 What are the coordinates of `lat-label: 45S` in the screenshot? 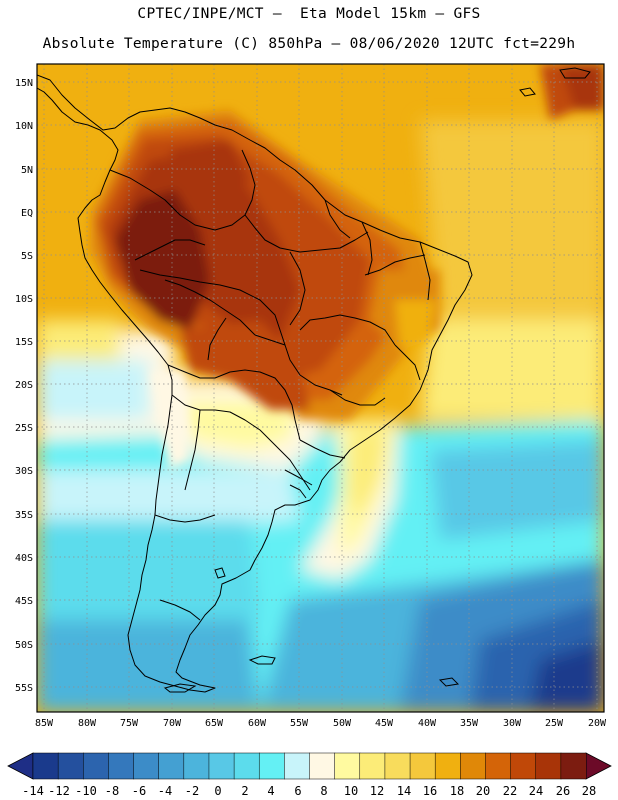 It's located at (24, 601).